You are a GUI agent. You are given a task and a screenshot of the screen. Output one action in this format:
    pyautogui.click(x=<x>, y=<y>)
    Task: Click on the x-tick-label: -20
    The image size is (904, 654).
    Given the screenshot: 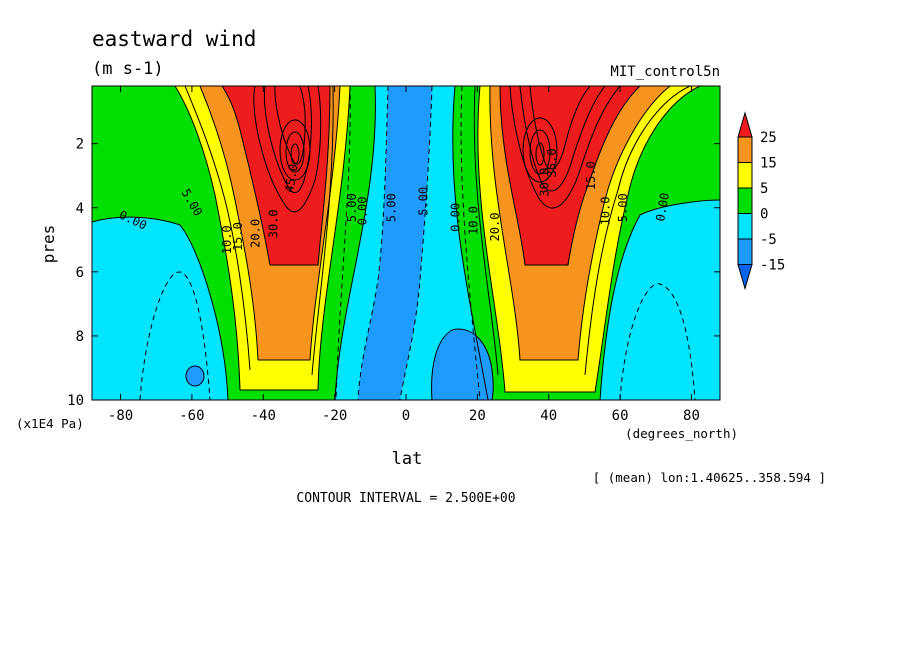 What is the action you would take?
    pyautogui.click(x=334, y=416)
    